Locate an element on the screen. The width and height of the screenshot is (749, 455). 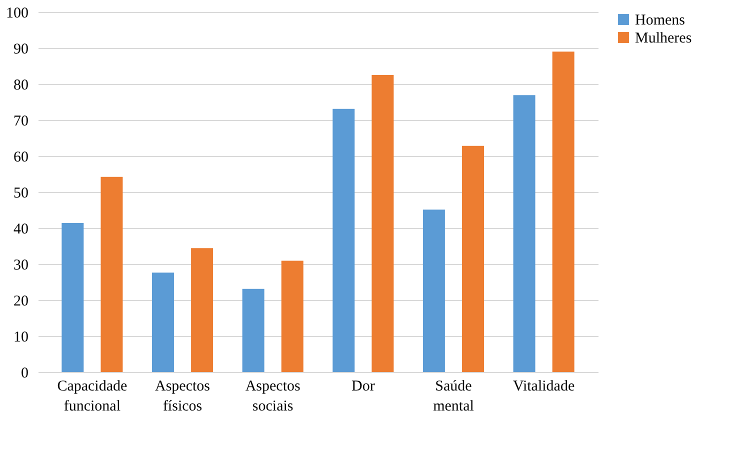
y-tick-label: 60 is located at coordinates (21, 158).